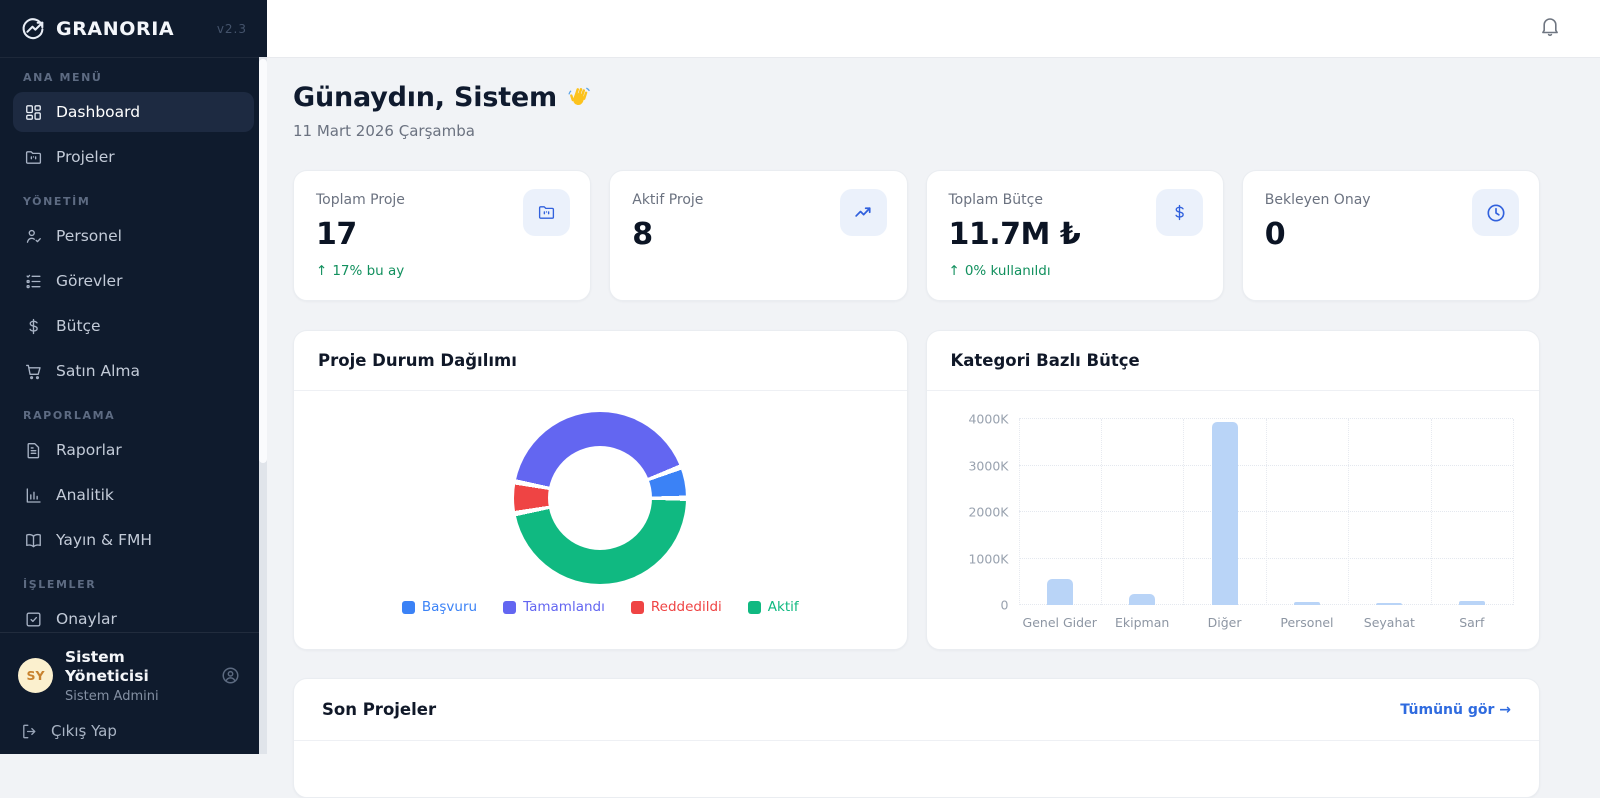 Image resolution: width=1600 pixels, height=798 pixels. Describe the element at coordinates (1455, 709) in the screenshot. I see `see-all-link: Tümünü gör →` at that location.